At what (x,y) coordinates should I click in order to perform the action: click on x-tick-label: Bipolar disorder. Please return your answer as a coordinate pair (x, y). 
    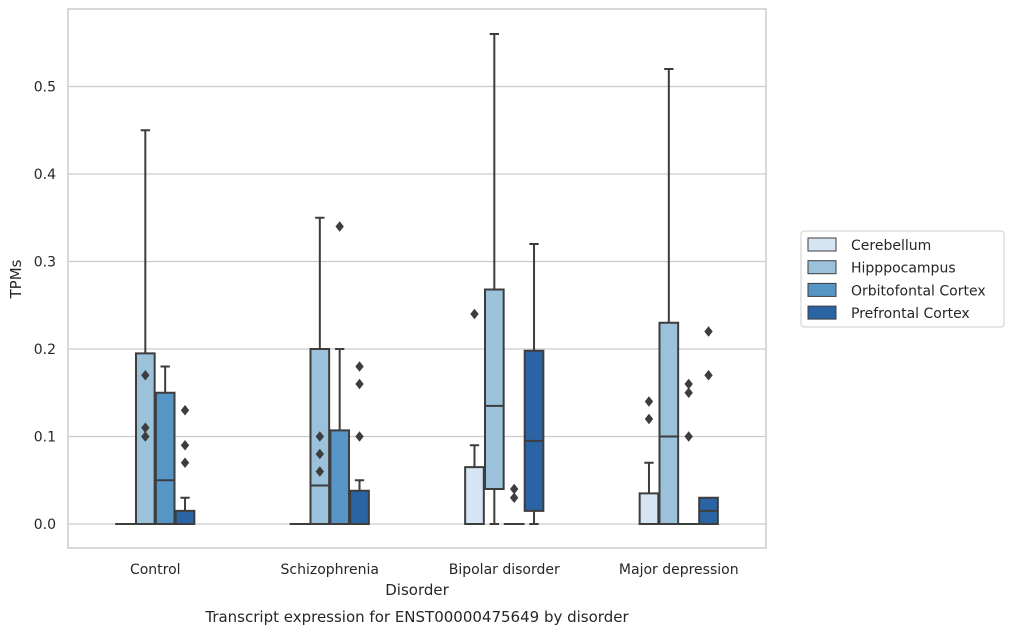
    Looking at the image, I should click on (504, 570).